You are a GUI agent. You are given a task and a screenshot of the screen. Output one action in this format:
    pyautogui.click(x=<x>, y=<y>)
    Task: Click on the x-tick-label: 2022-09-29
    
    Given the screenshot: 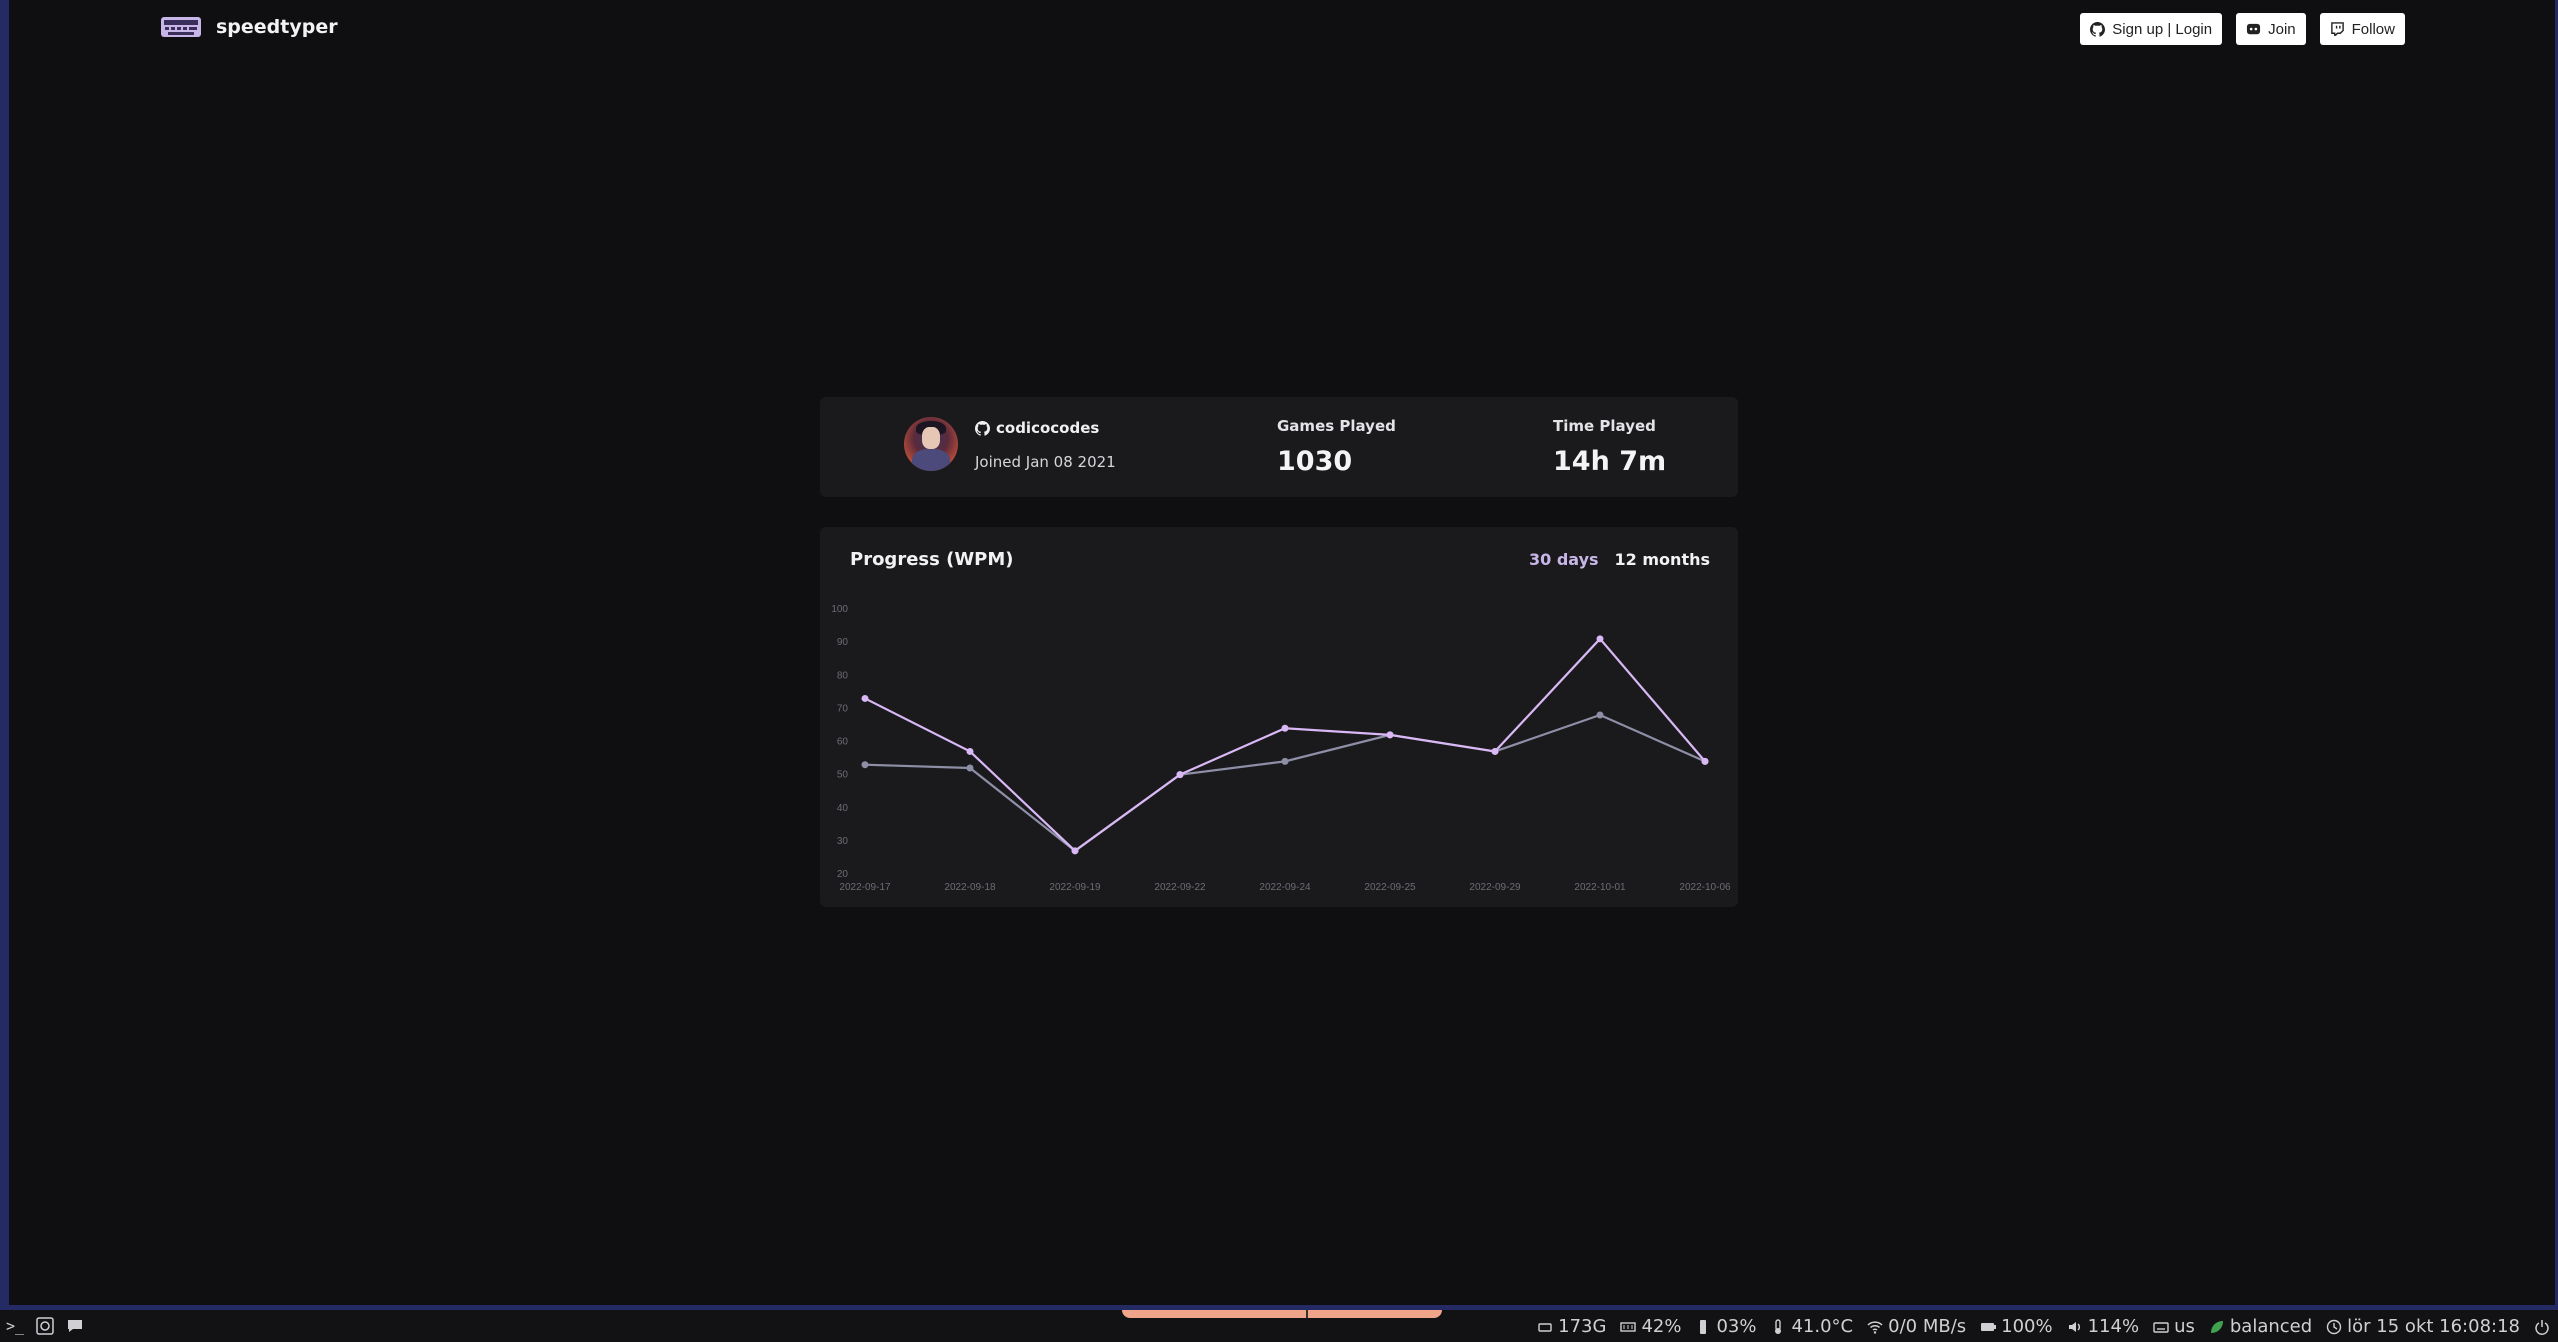 What is the action you would take?
    pyautogui.click(x=1495, y=887)
    